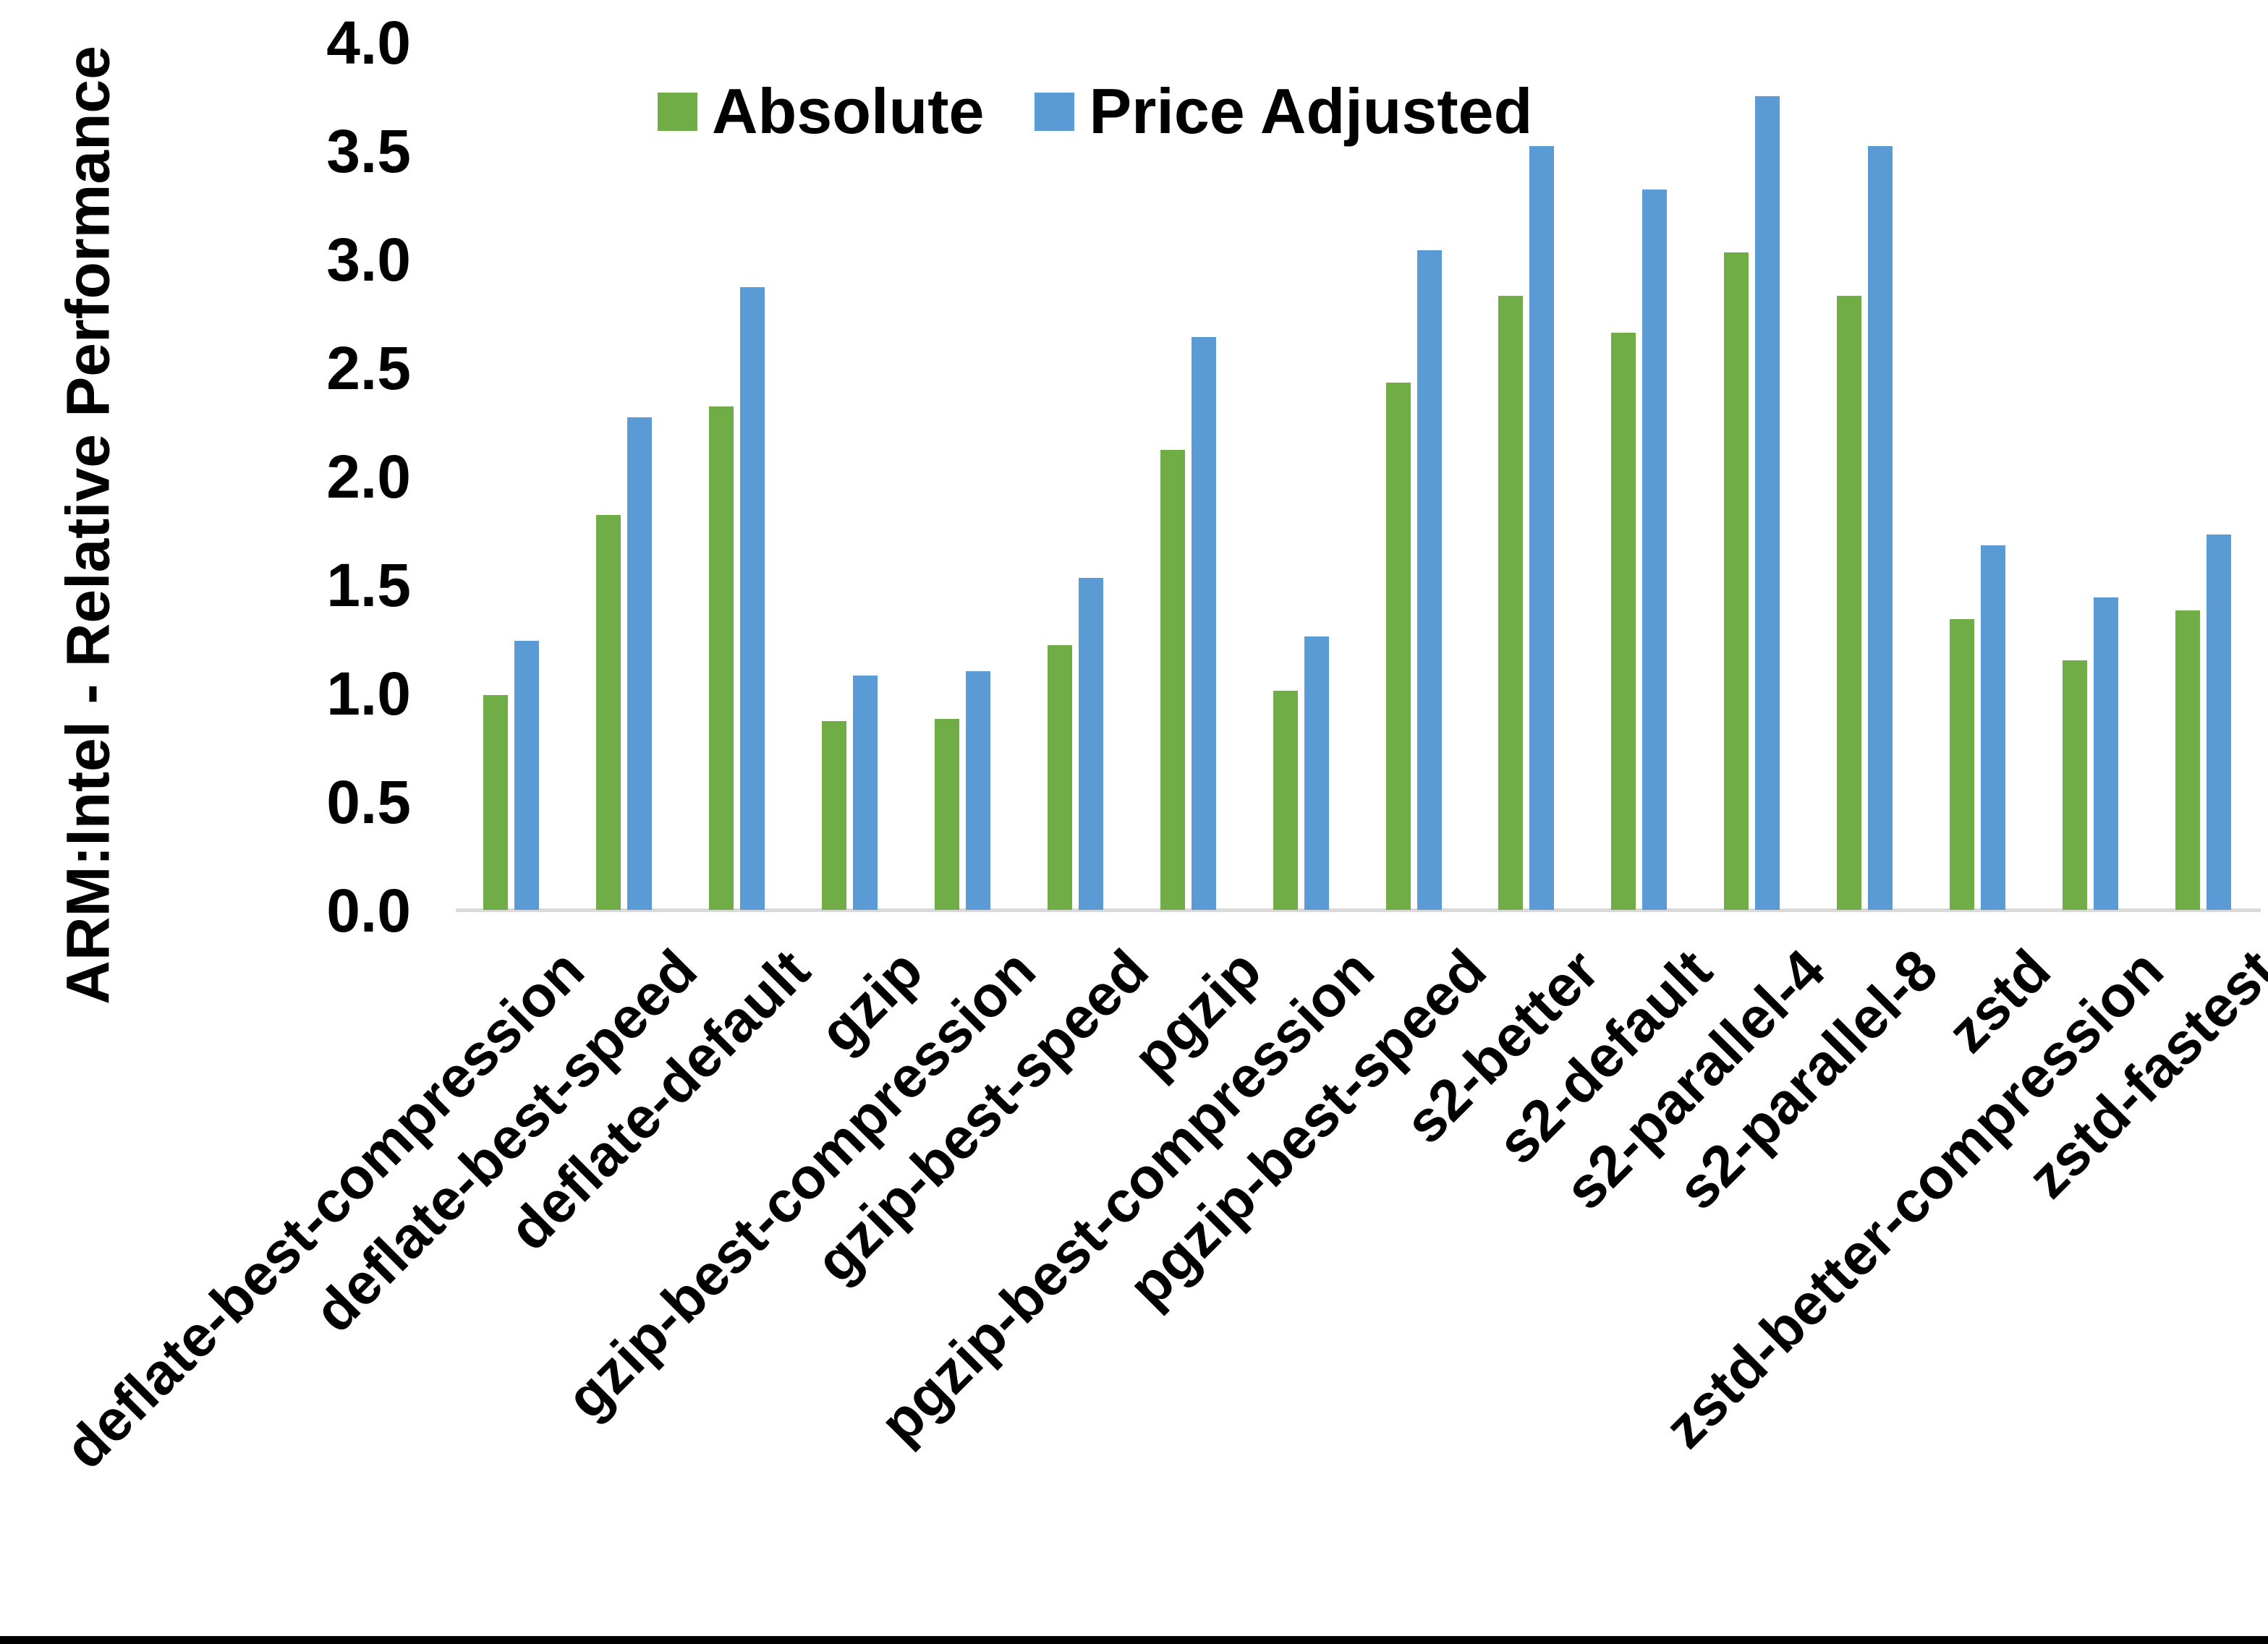 This screenshot has width=2268, height=1644. What do you see at coordinates (833, 815) in the screenshot?
I see `bar-absolute-gzip` at bounding box center [833, 815].